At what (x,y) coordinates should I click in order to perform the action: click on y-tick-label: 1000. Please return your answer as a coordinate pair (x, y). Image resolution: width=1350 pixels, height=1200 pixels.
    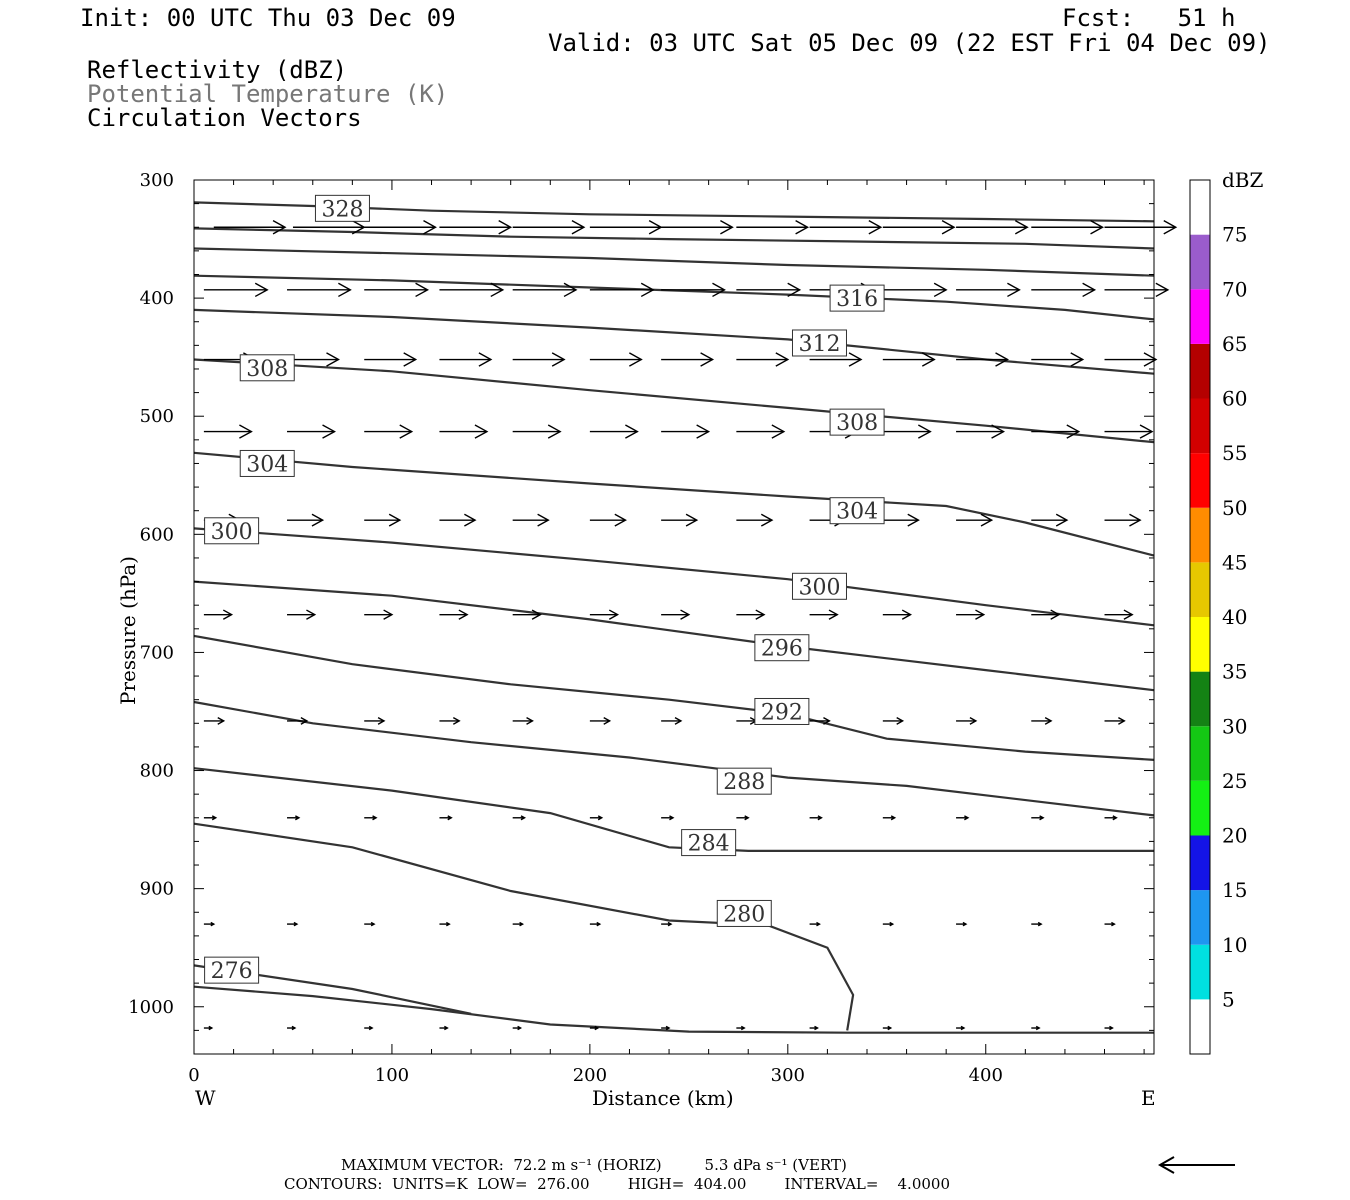
    Looking at the image, I should click on (151, 1007).